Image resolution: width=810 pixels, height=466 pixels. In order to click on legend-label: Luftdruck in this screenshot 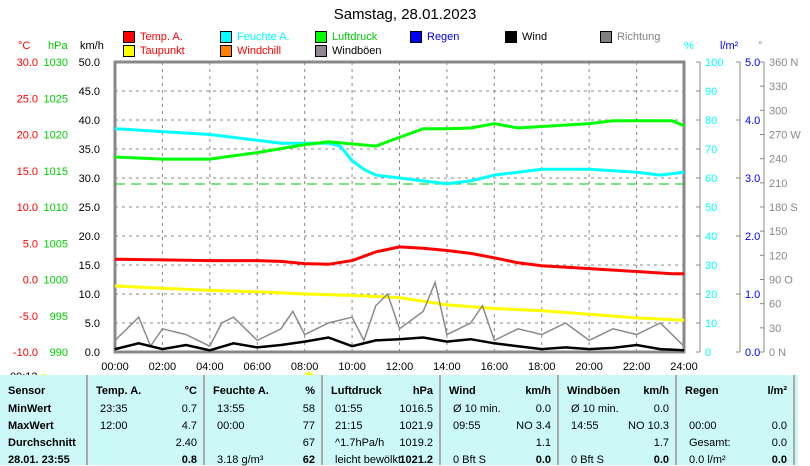, I will do `click(355, 37)`.